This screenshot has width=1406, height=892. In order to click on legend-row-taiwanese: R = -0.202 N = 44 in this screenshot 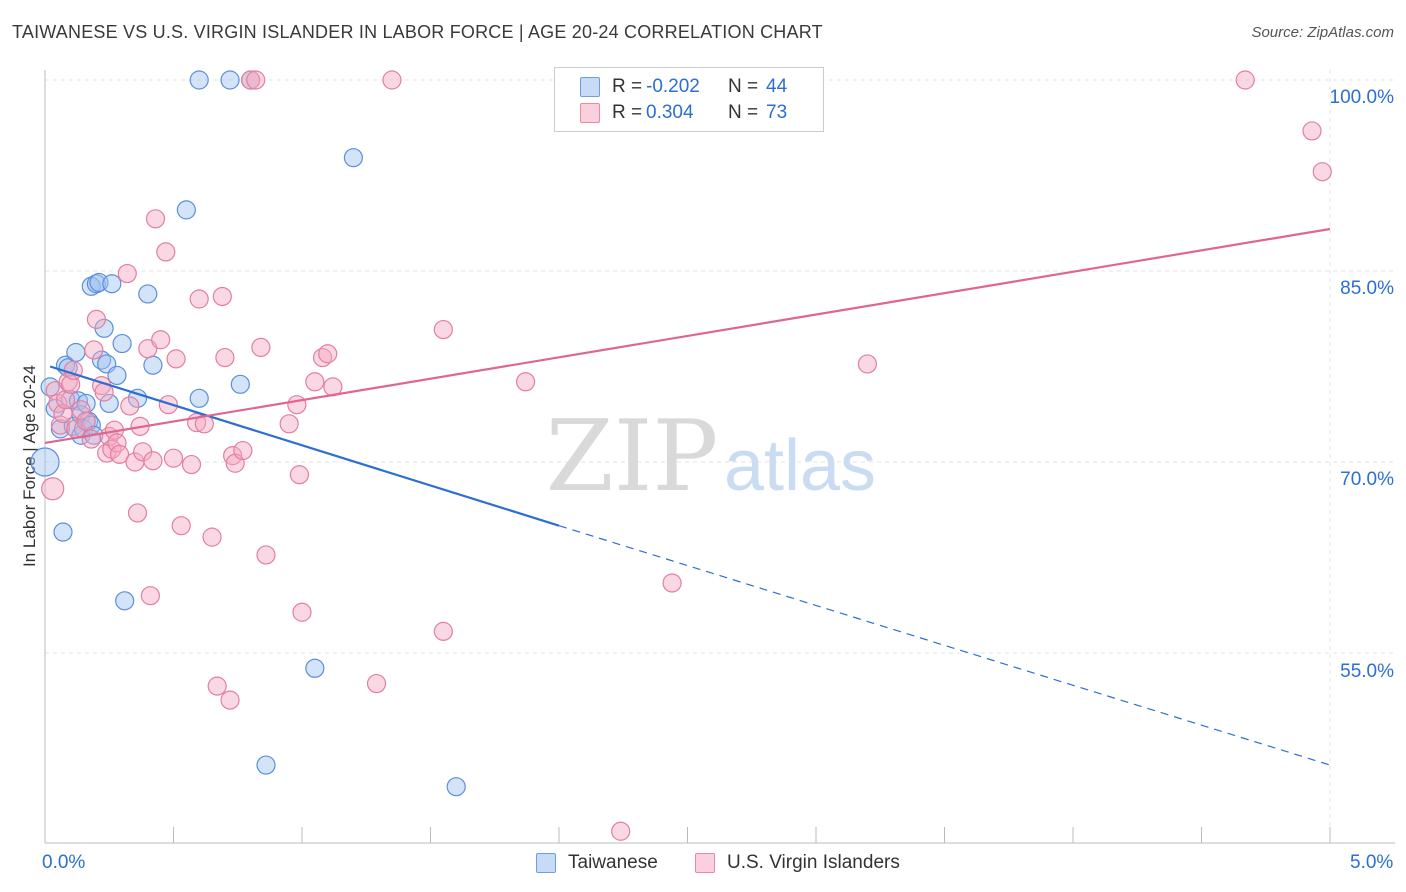, I will do `click(683, 87)`.